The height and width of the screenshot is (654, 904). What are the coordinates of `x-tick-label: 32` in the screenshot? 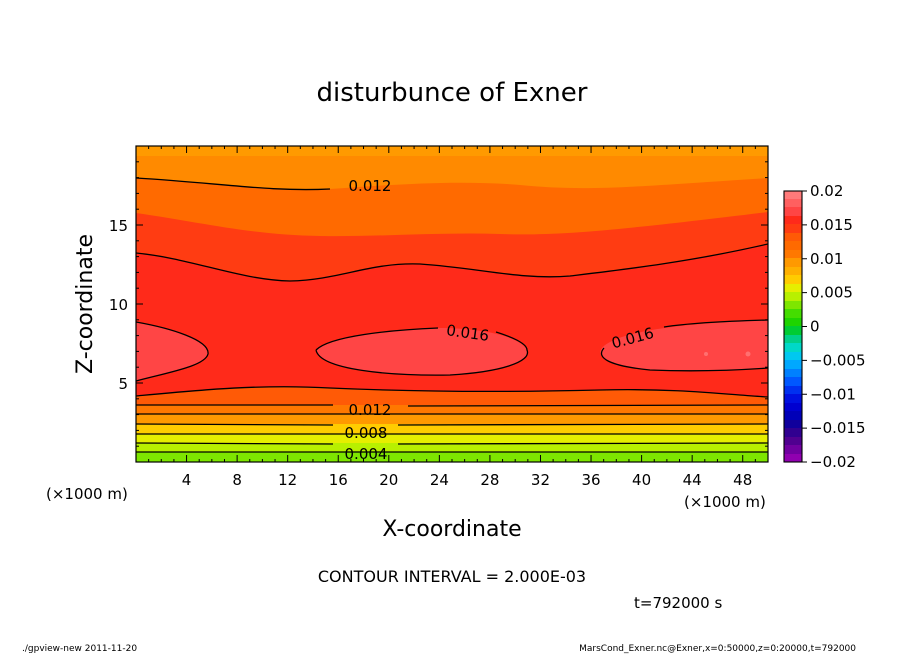 It's located at (540, 480).